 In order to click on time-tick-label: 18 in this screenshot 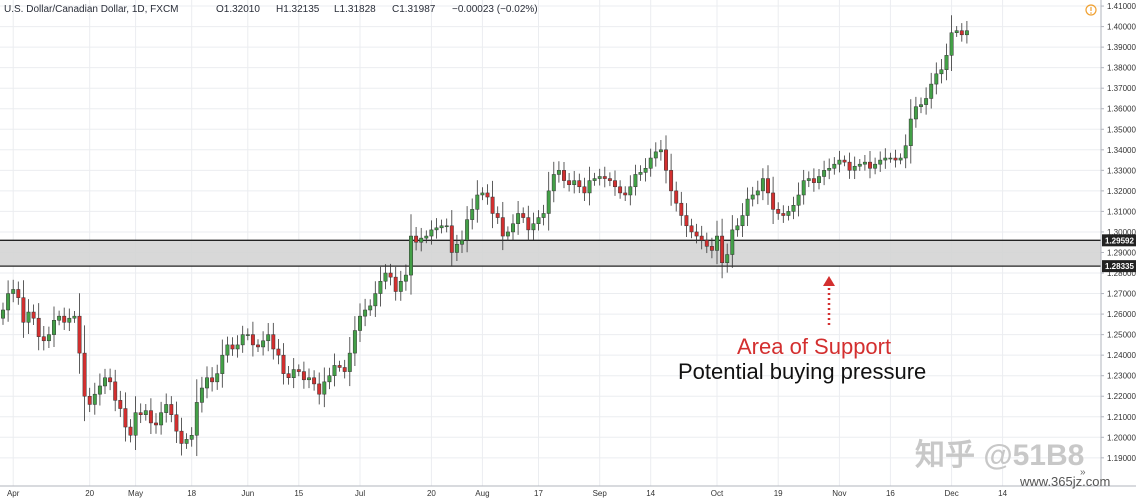, I will do `click(191, 493)`.